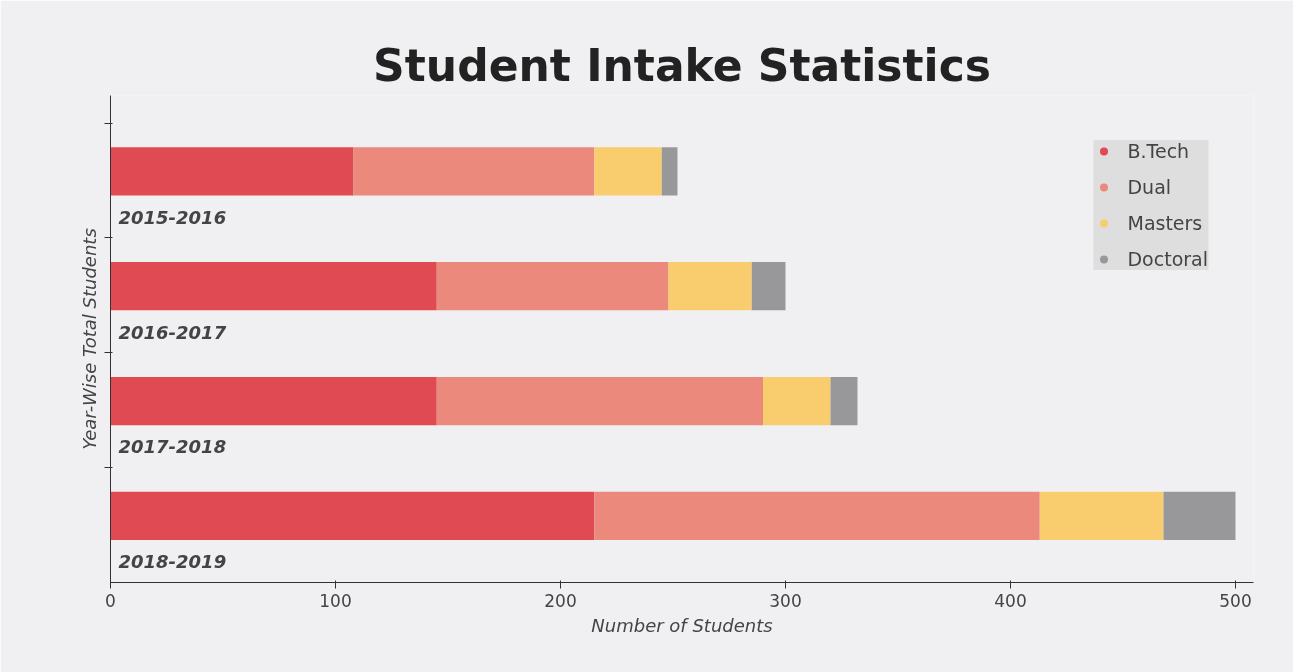 This screenshot has width=1293, height=672. Describe the element at coordinates (1010, 600) in the screenshot. I see `x-tick-label: 400` at that location.